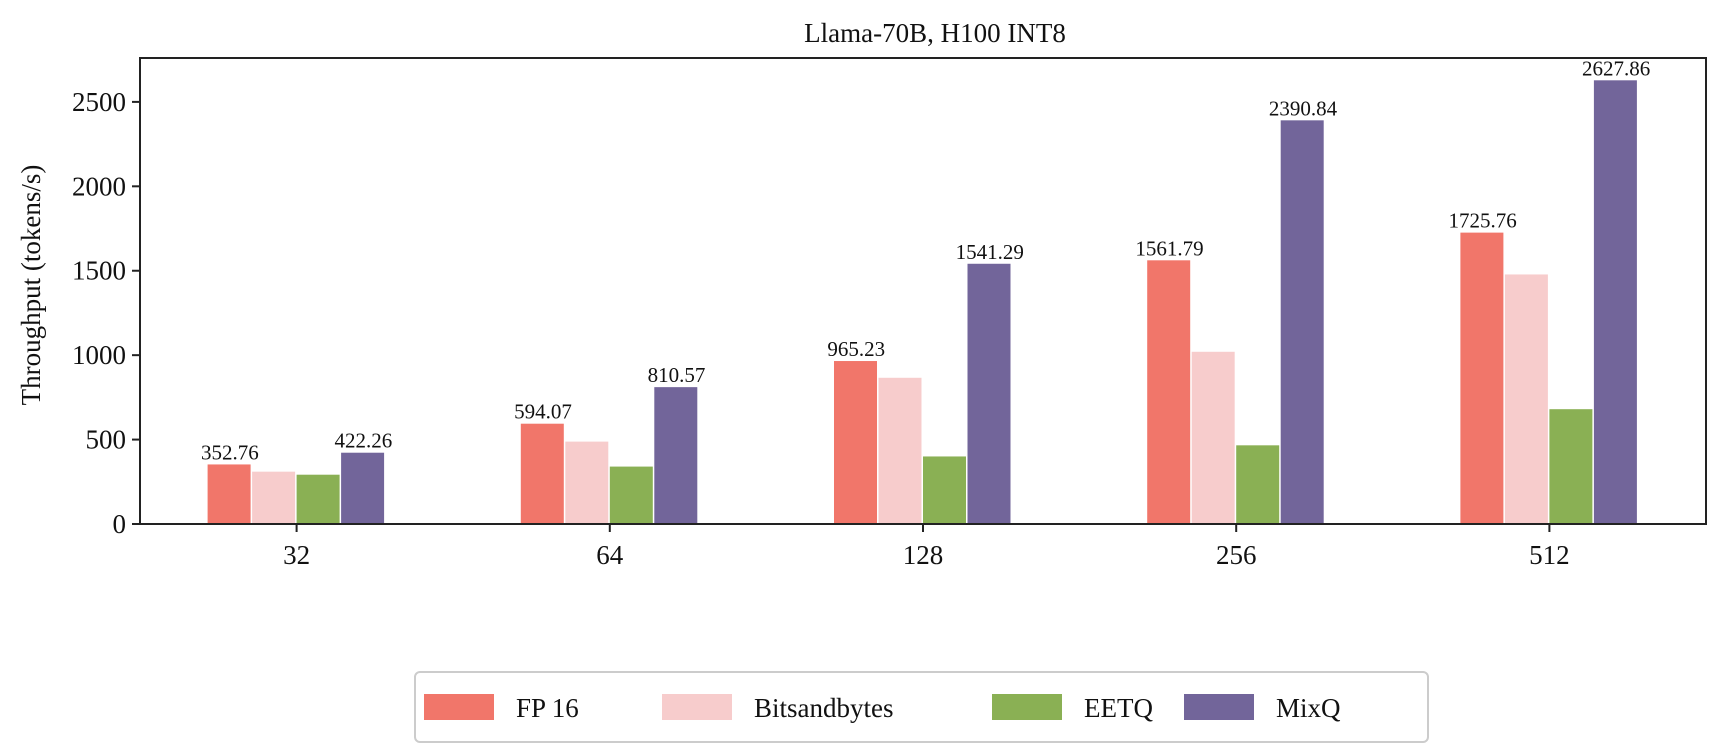 The width and height of the screenshot is (1718, 748). Describe the element at coordinates (120, 524) in the screenshot. I see `y-tick-label: 0` at that location.